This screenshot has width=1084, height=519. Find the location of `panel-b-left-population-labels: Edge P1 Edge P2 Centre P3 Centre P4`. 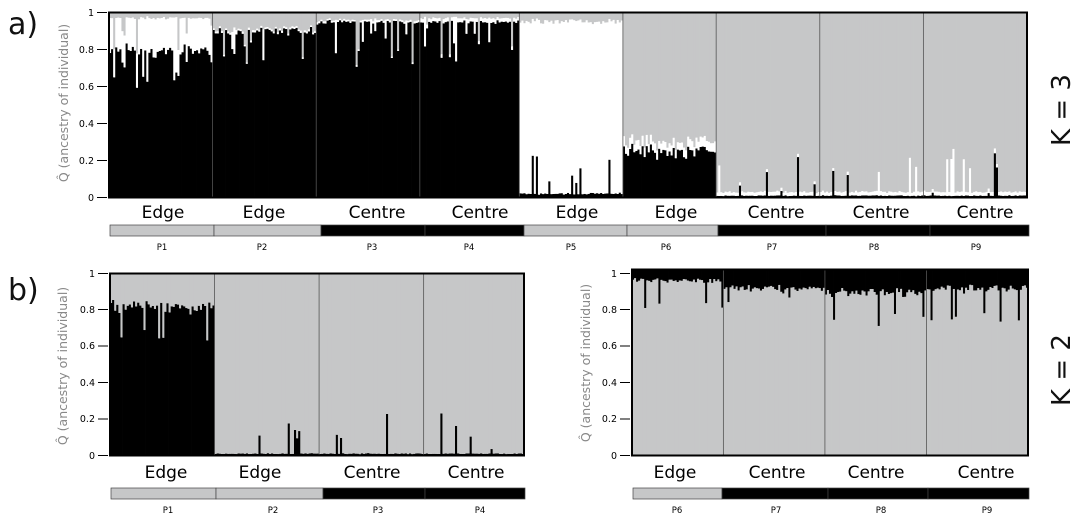

panel-b-left-population-labels: Edge P1 Edge P2 Centre P3 Centre P4 is located at coordinates (318, 489).